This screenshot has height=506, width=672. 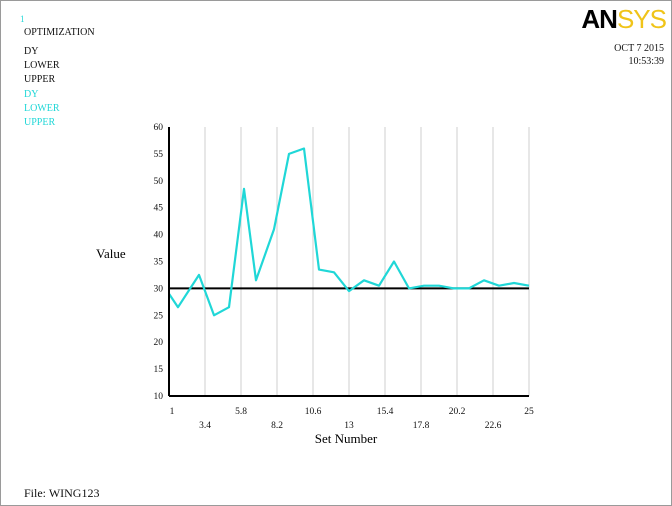 What do you see at coordinates (159, 370) in the screenshot?
I see `y-tick-label: 15` at bounding box center [159, 370].